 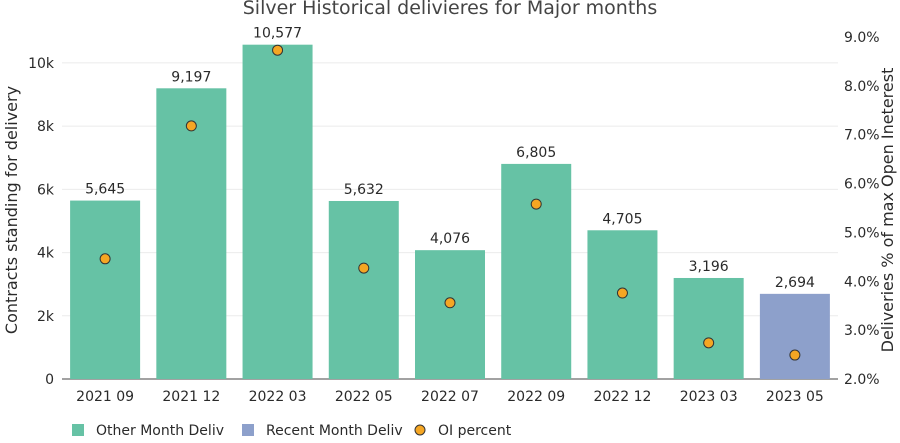 I want to click on x-tick-label: 2022 05, so click(x=364, y=397).